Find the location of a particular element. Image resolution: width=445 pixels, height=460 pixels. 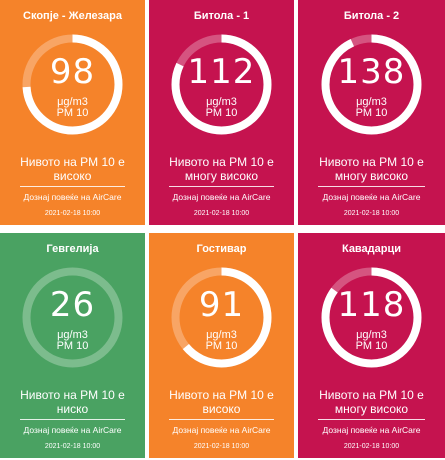

station-name: Гевгелија is located at coordinates (72, 249).